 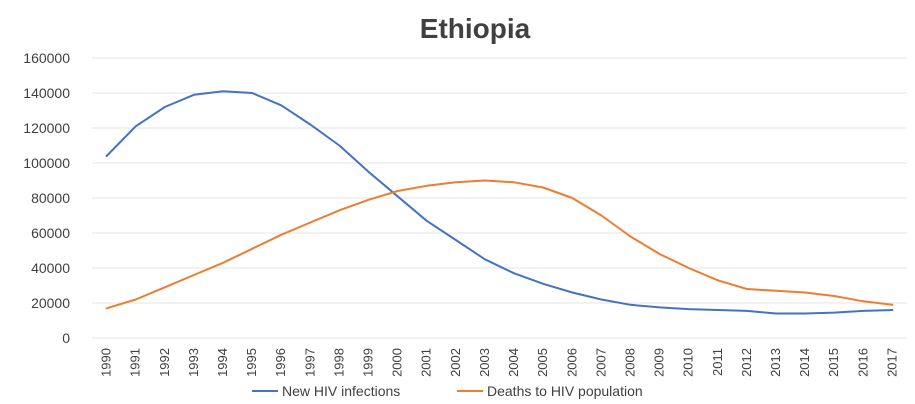 What do you see at coordinates (50, 198) in the screenshot?
I see `y-tick-label: 80000` at bounding box center [50, 198].